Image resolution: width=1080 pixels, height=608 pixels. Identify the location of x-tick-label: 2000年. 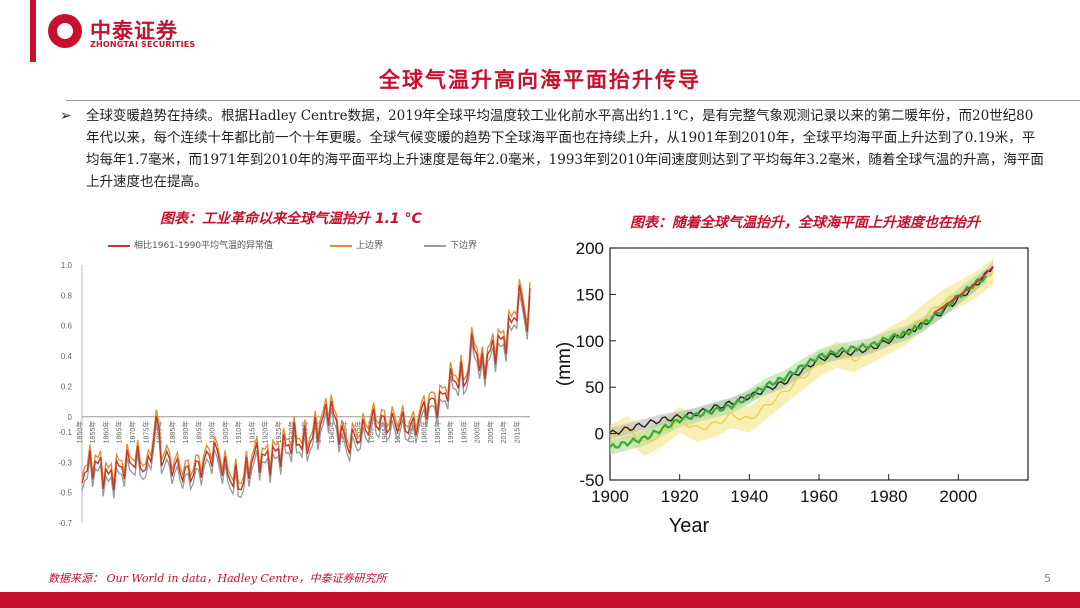
(477, 432).